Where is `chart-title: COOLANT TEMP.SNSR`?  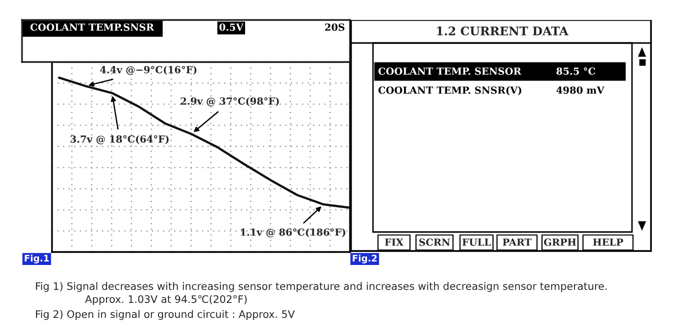 chart-title: COOLANT TEMP.SNSR is located at coordinates (92, 27).